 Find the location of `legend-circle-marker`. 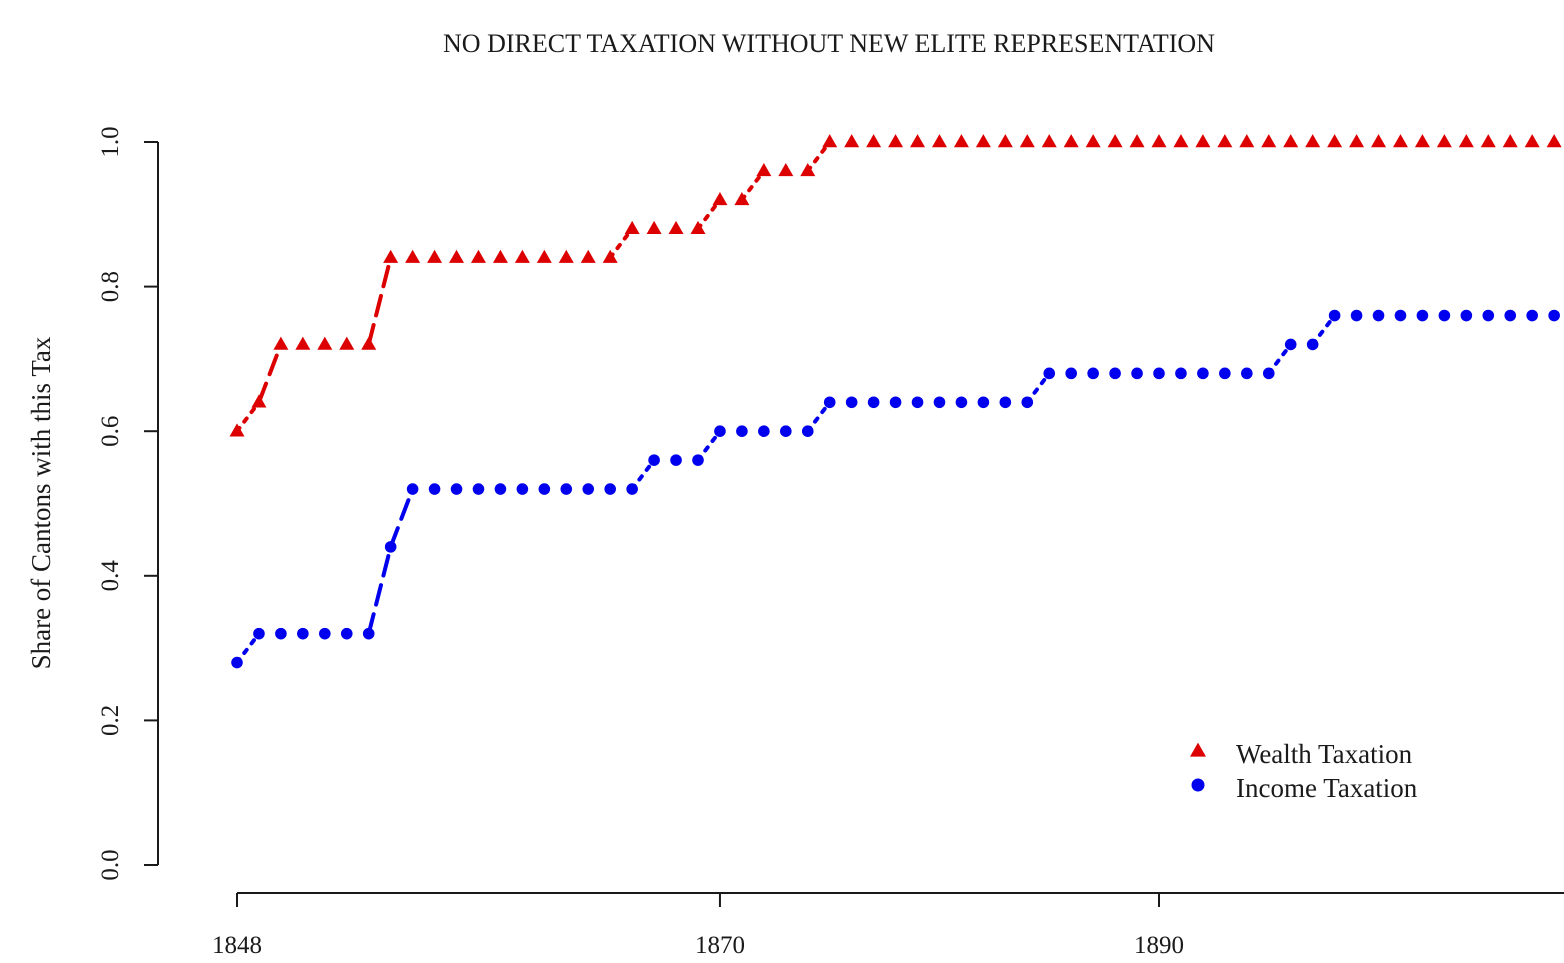

legend-circle-marker is located at coordinates (1198, 785).